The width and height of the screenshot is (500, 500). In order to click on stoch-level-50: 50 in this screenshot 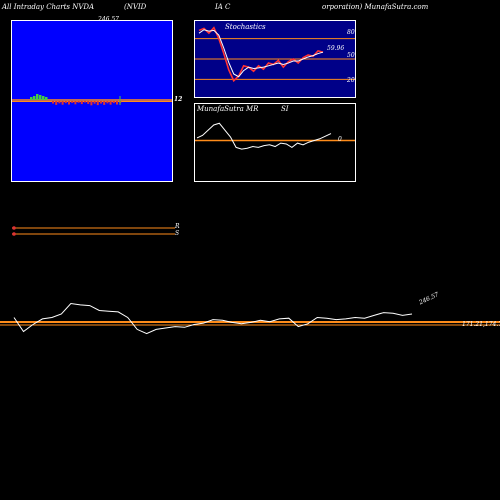, I will do `click(351, 55)`.